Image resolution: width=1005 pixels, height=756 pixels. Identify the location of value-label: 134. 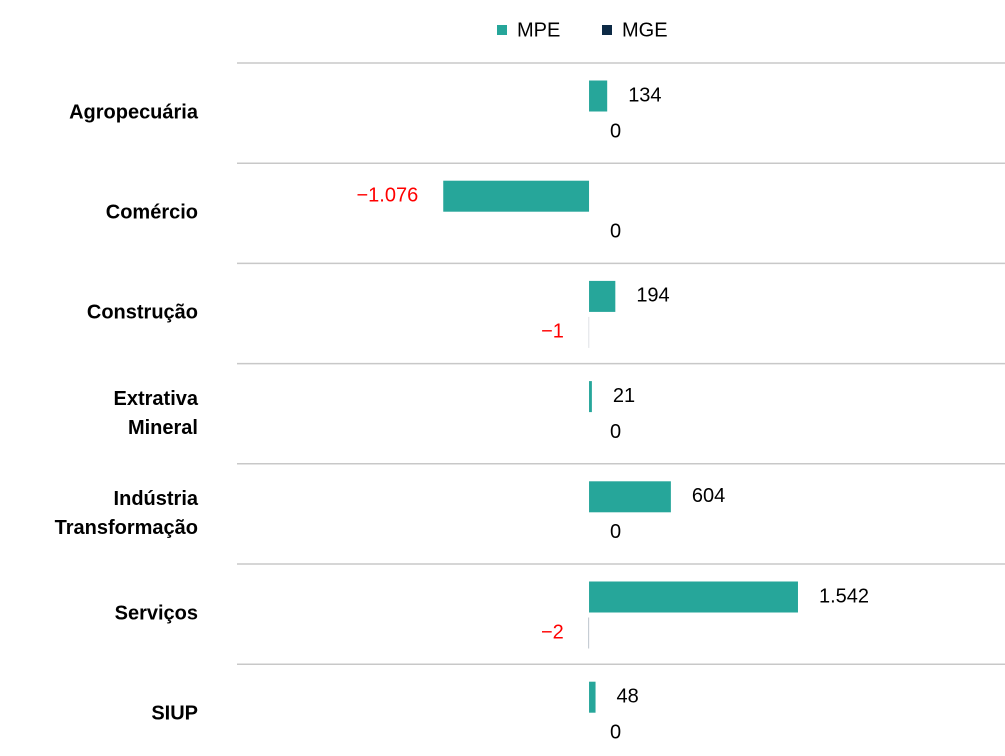
(644, 95).